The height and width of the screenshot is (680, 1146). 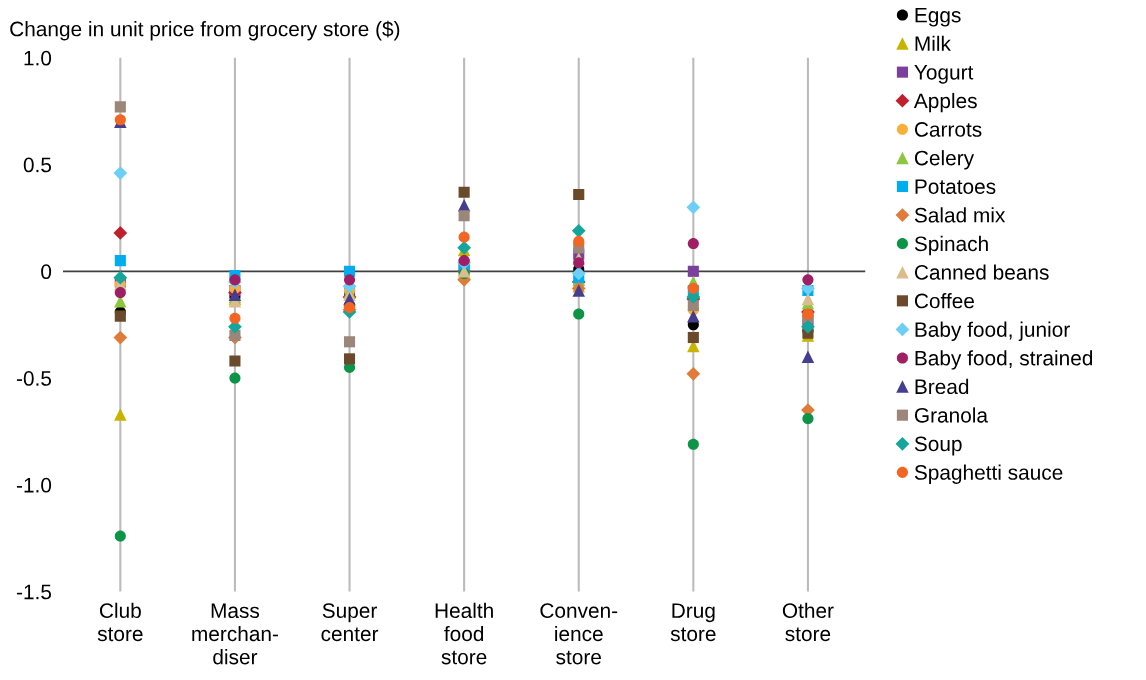 I want to click on legend-label: Potatoes, so click(x=955, y=186).